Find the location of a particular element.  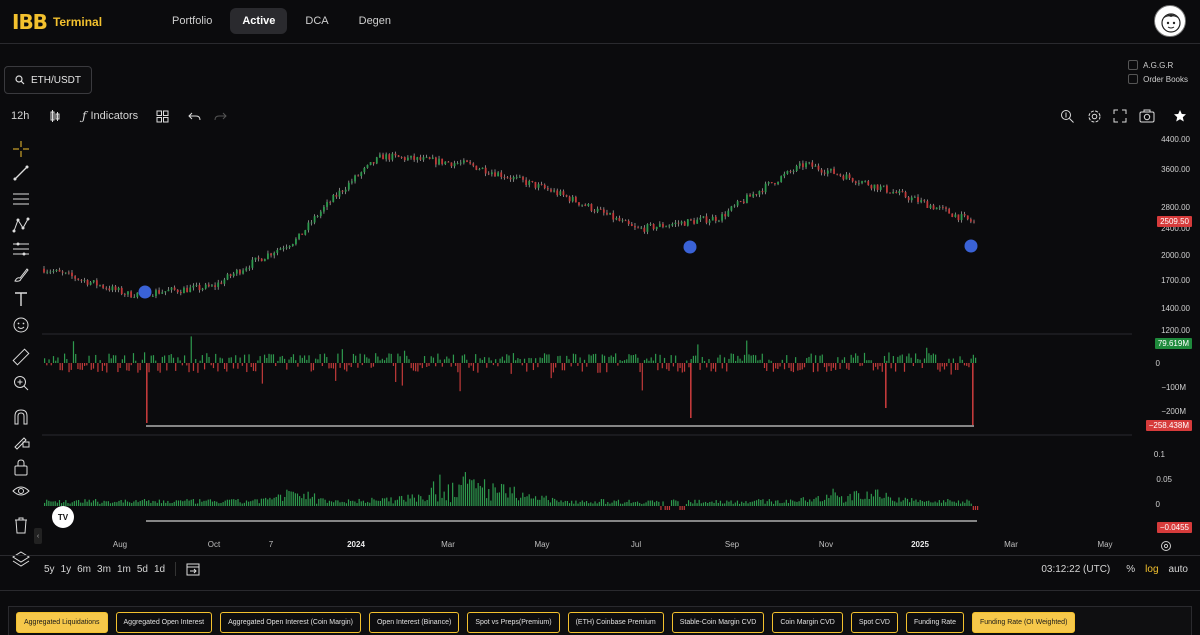

tab-portfolio: Portfolio is located at coordinates (192, 21).